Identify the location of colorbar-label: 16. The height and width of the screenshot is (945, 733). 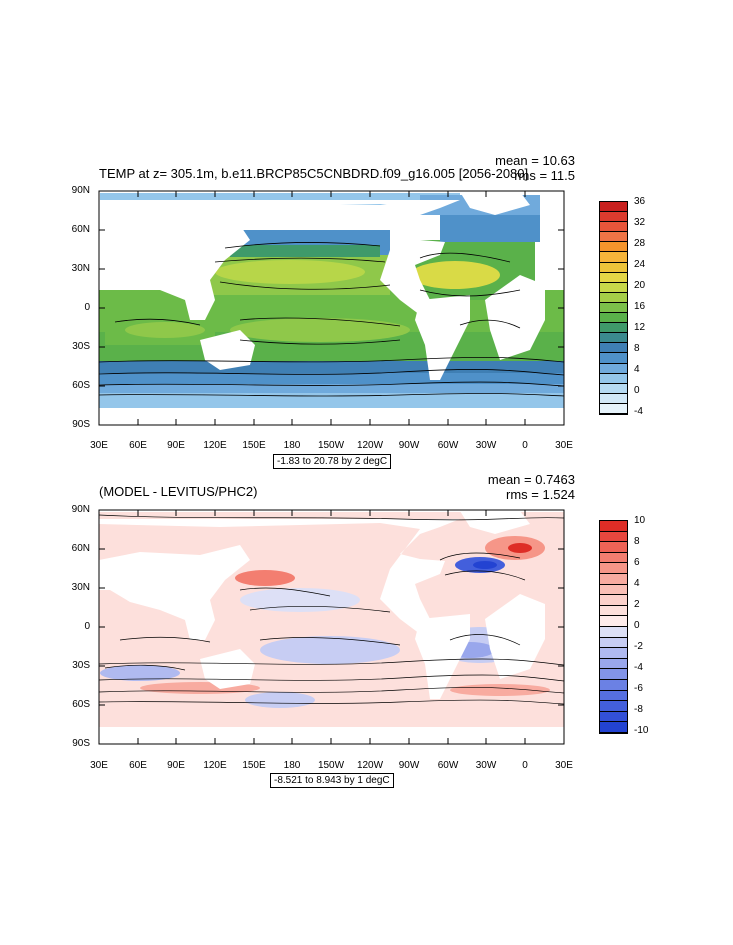
(640, 306).